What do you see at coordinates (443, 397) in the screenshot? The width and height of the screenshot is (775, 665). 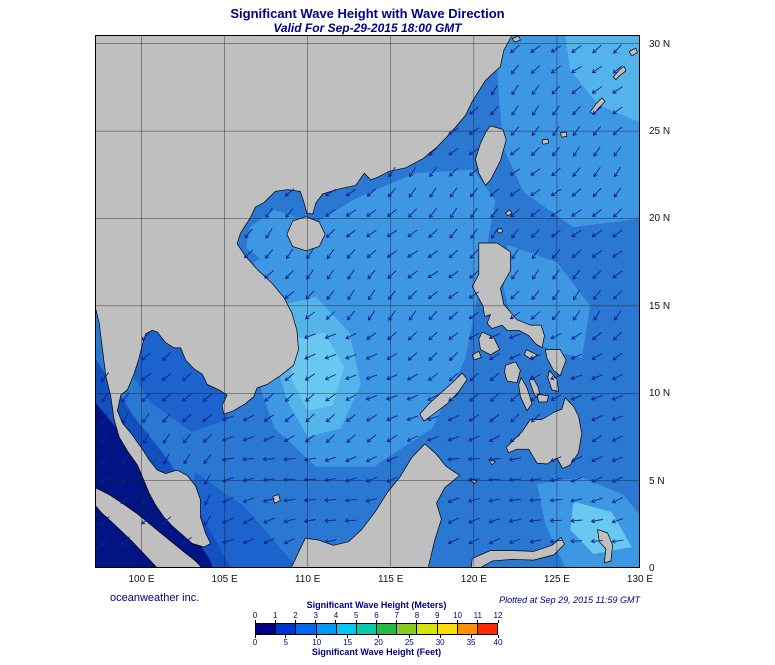 I see `land-palawan` at bounding box center [443, 397].